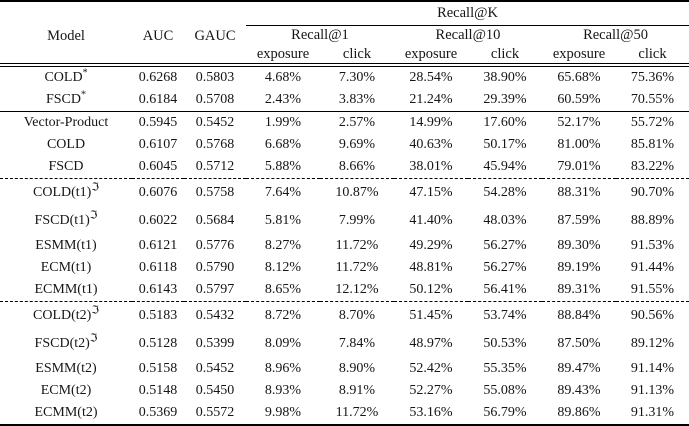  I want to click on model-name: Vector-Product, so click(66, 122).